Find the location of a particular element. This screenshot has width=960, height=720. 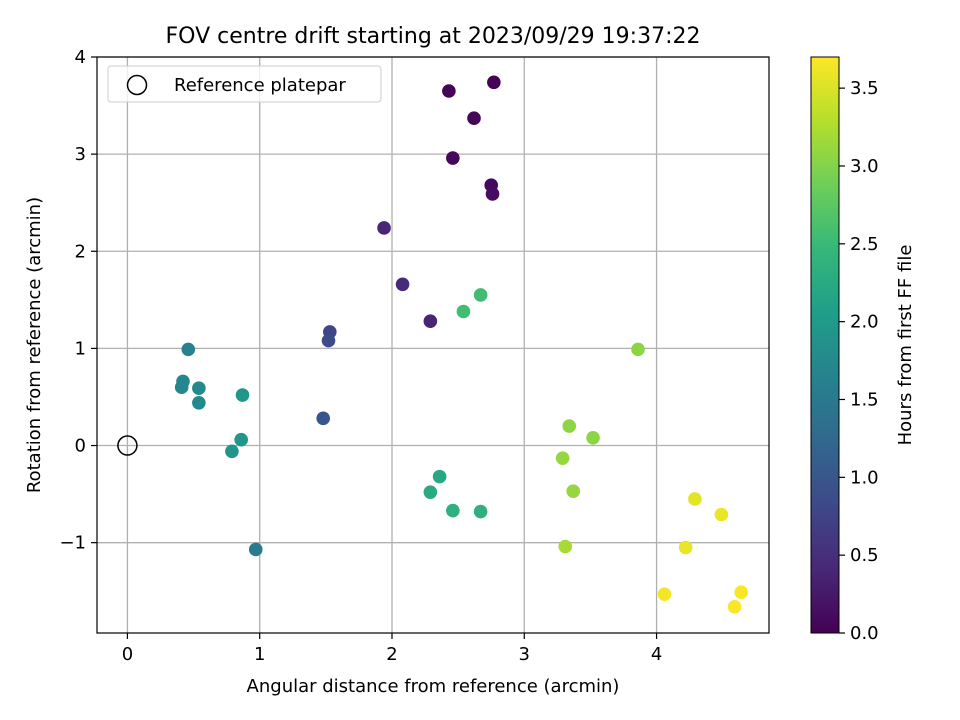

y-tick-label: 4 is located at coordinates (80, 57).